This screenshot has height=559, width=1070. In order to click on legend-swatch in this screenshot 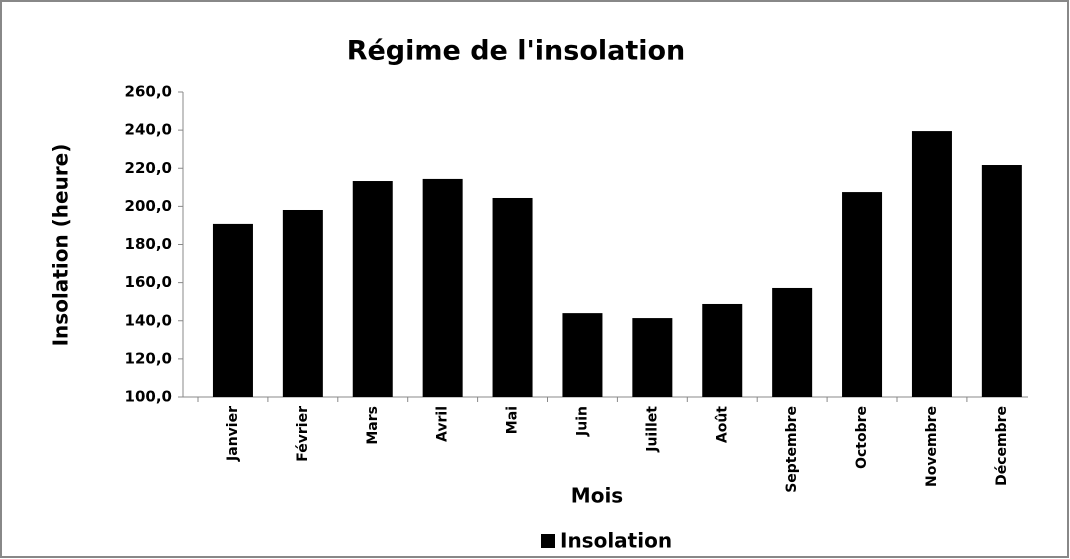, I will do `click(548, 541)`.